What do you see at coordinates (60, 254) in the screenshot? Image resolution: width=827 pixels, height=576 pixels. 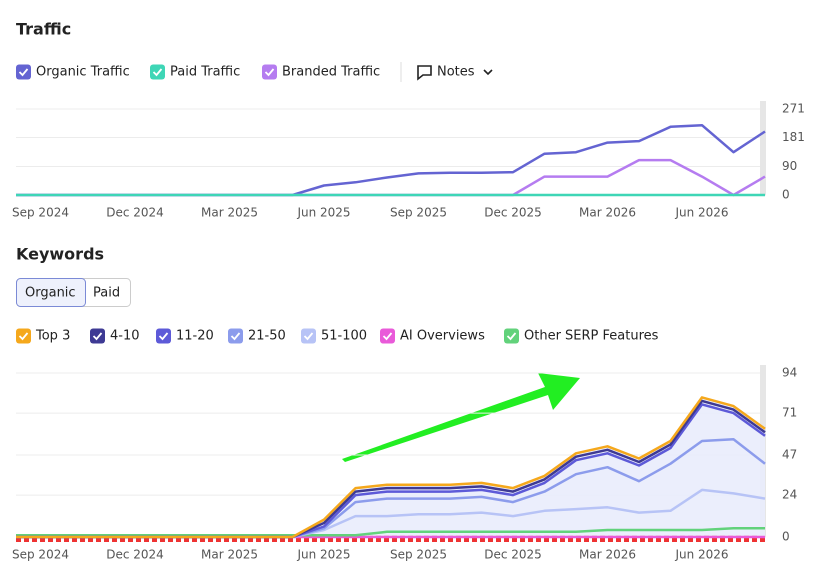 I see `chart-title: Keywords` at bounding box center [60, 254].